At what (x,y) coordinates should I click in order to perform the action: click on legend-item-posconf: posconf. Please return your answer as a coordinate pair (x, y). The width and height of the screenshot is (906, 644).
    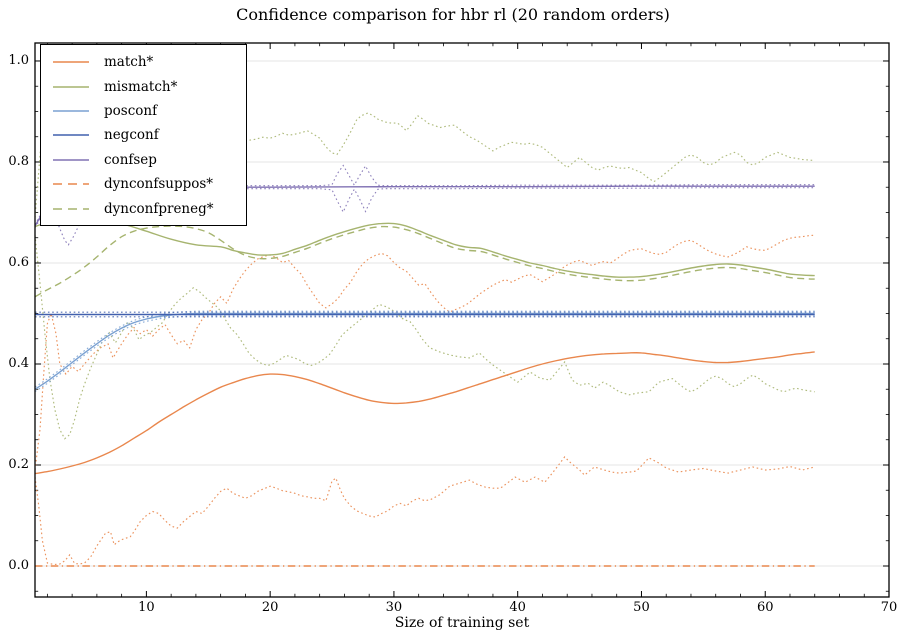
    Looking at the image, I should click on (143, 111).